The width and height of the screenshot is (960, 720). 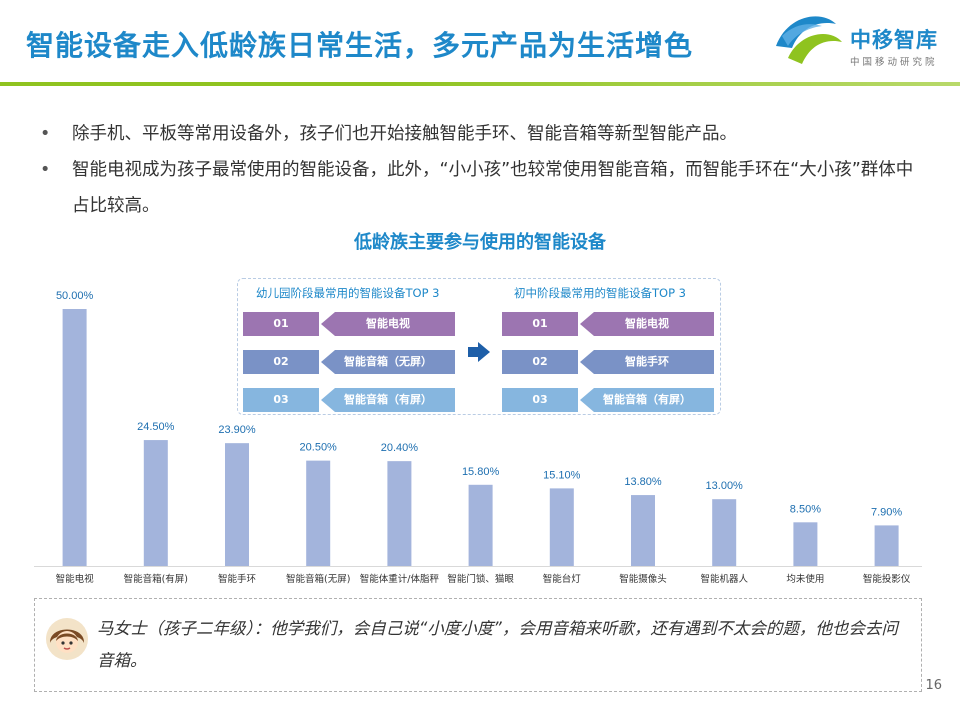 I want to click on kindergarten-top3-title: 幼儿园阶段最常用的智能设备TOP 3, so click(x=348, y=293).